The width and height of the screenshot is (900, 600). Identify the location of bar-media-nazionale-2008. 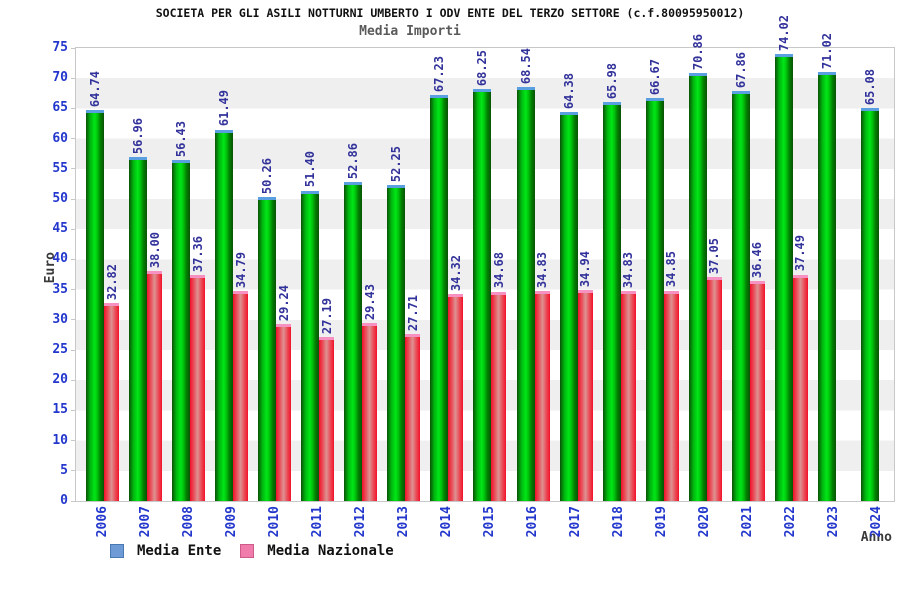
(198, 388).